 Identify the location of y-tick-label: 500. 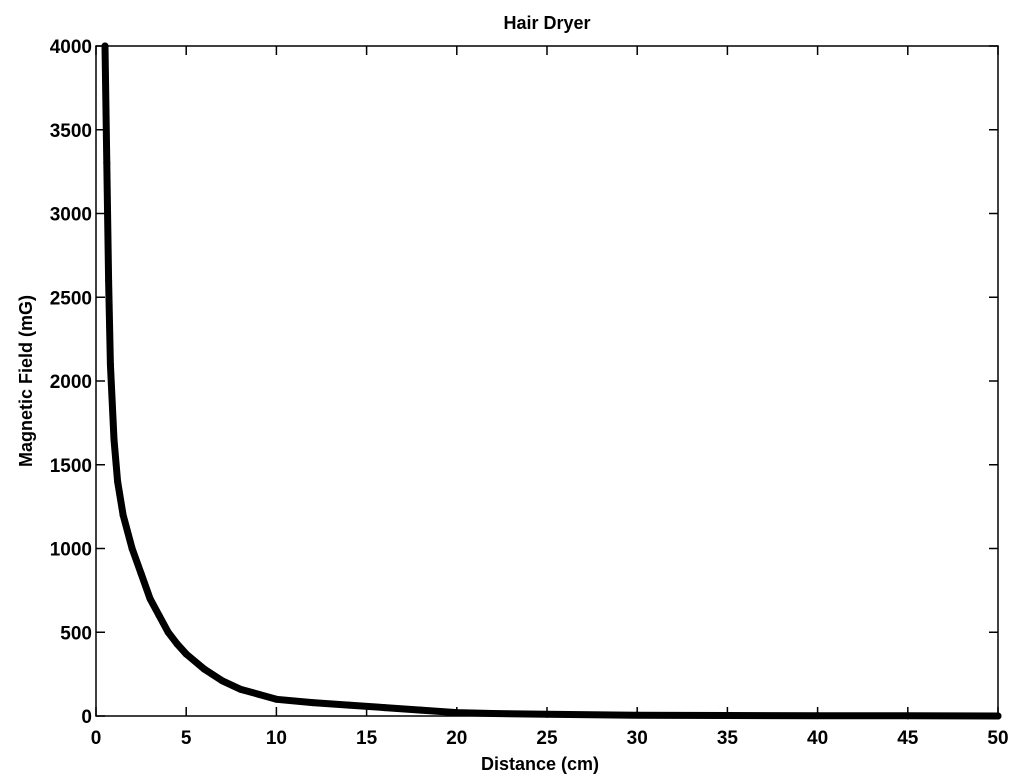
(76, 633).